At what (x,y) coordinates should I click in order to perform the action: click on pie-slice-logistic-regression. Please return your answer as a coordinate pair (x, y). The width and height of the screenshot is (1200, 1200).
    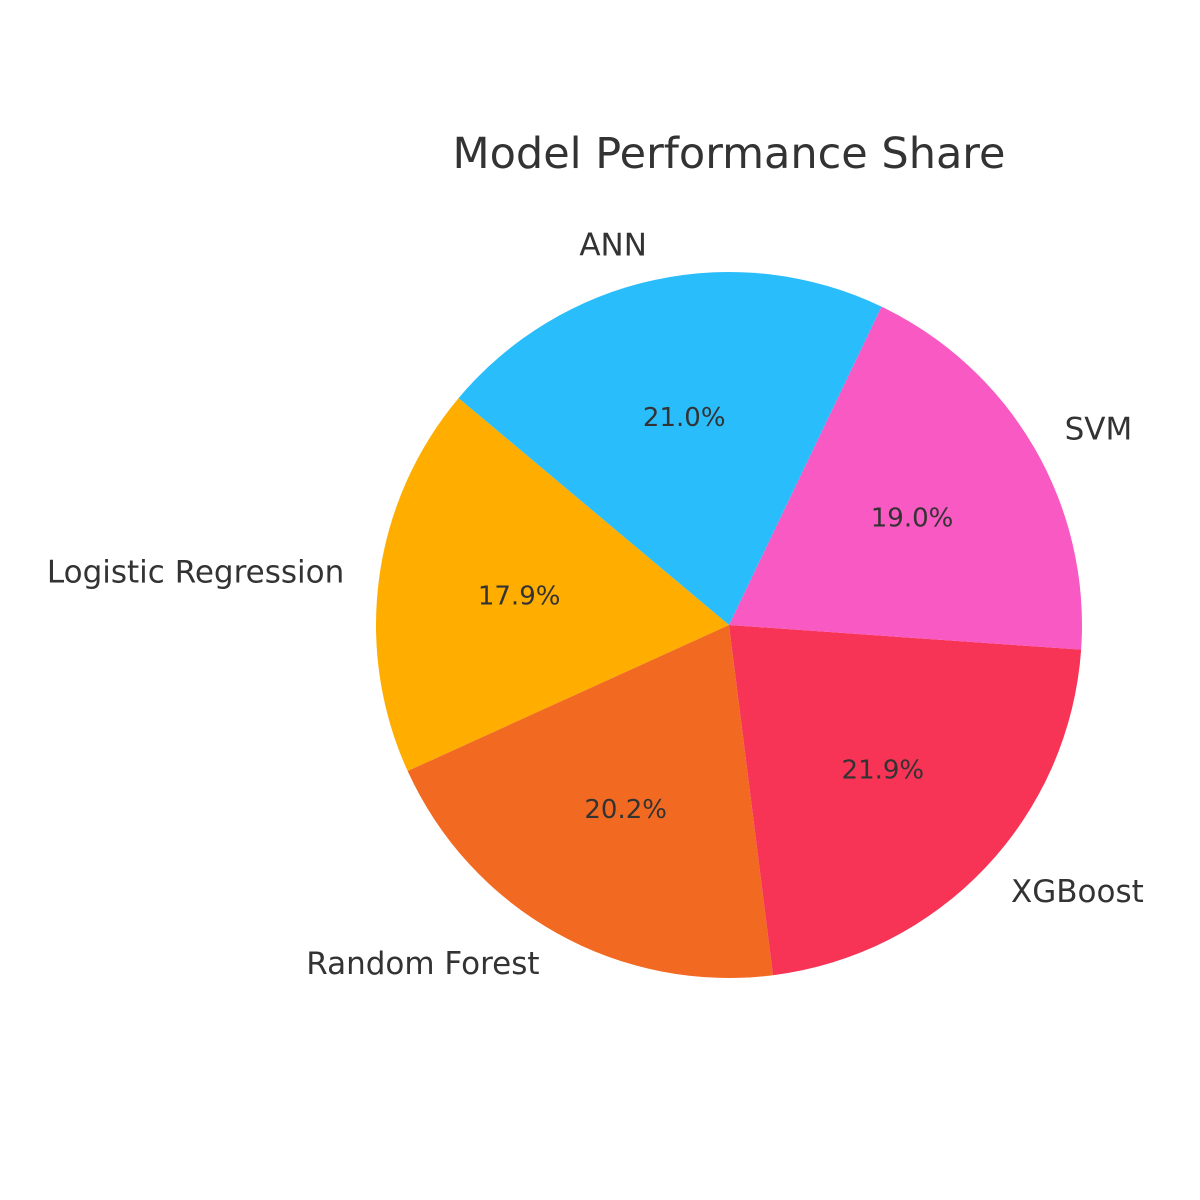
    Looking at the image, I should click on (552, 585).